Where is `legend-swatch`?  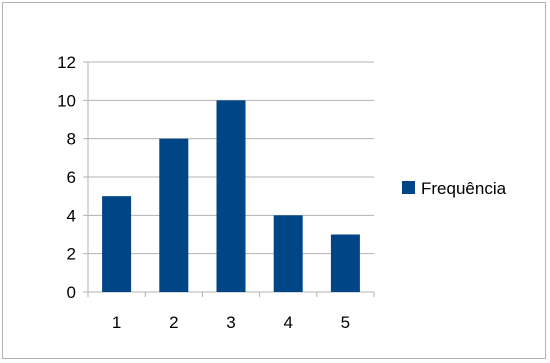 legend-swatch is located at coordinates (408, 187).